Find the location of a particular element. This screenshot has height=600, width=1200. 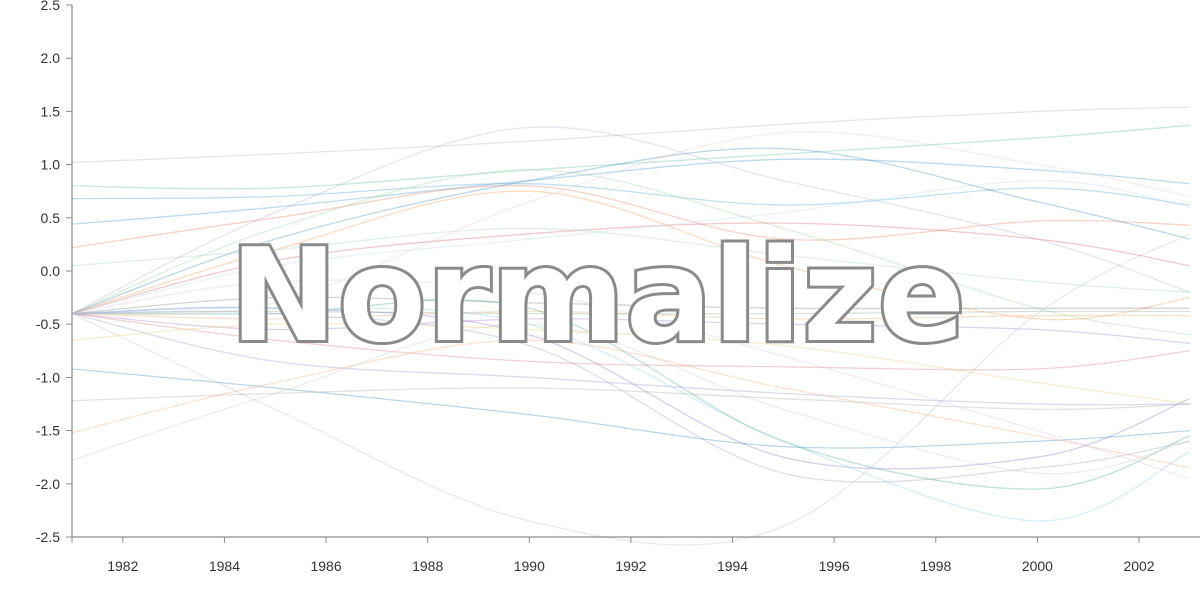

y-tick-label: -0.5 is located at coordinates (48, 324).